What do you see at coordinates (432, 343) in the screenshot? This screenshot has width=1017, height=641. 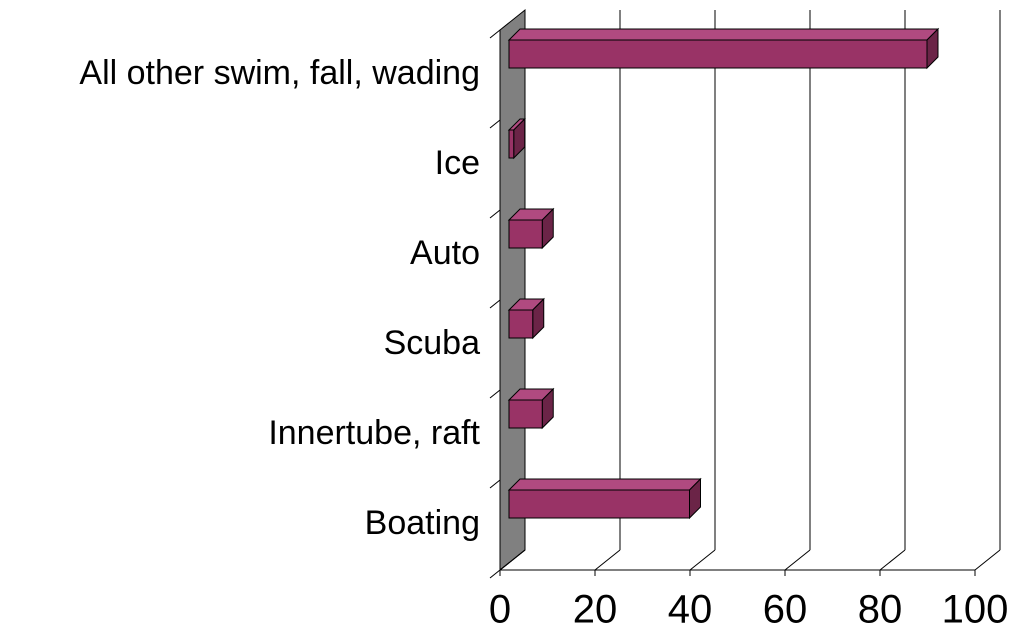 I see `y-tick-label: Scuba` at bounding box center [432, 343].